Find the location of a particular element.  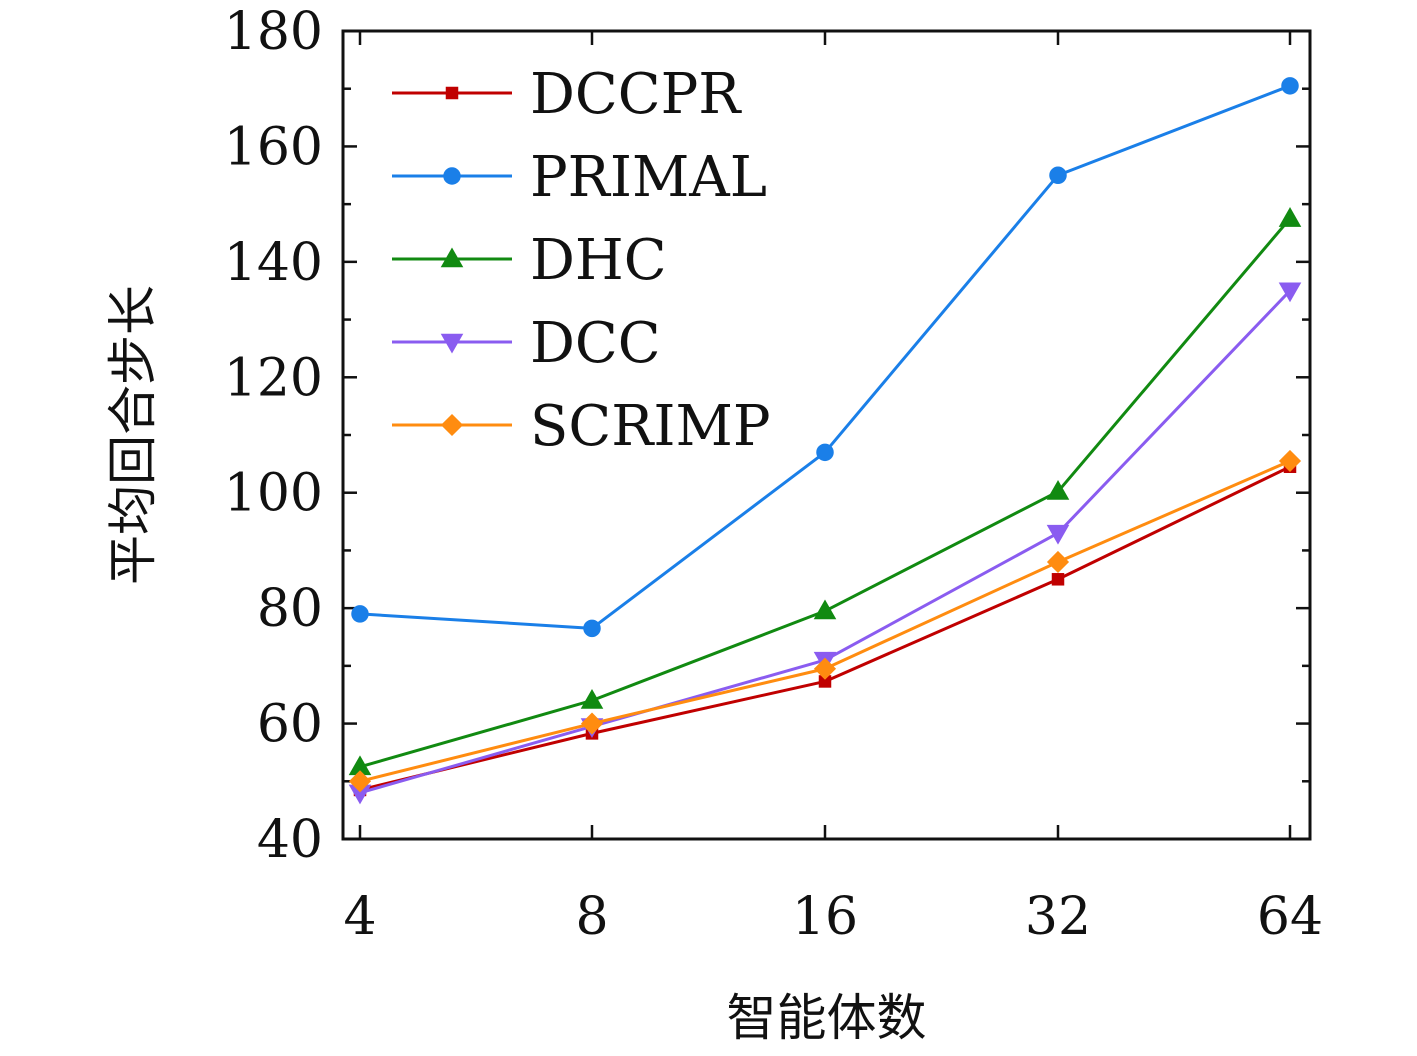

legend-item-dhc: DHC is located at coordinates (529, 260).